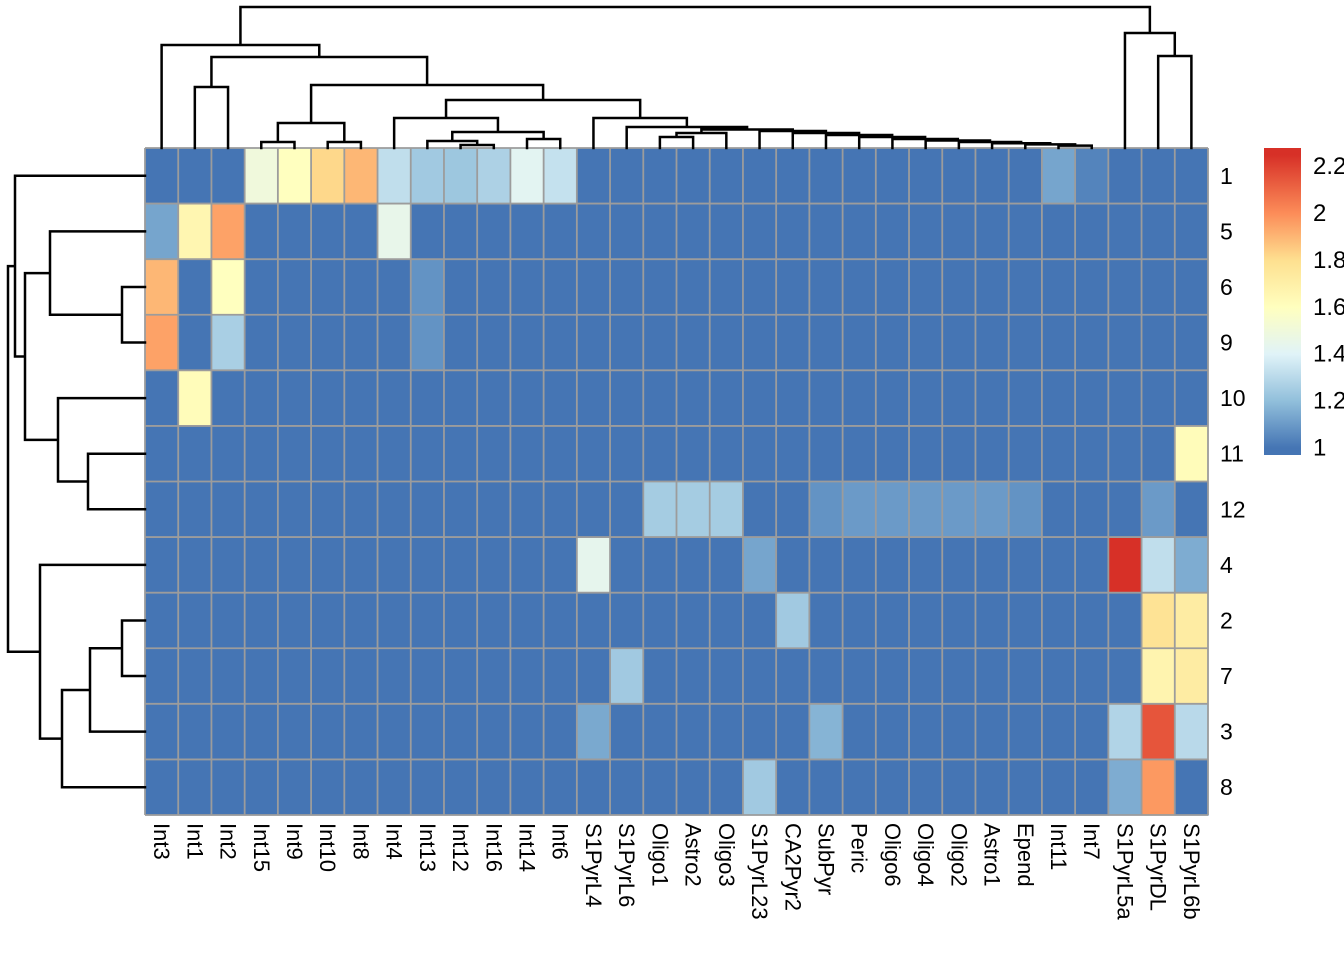 Image resolution: width=1344 pixels, height=960 pixels. Describe the element at coordinates (1226, 787) in the screenshot. I see `row-label: 8` at that location.